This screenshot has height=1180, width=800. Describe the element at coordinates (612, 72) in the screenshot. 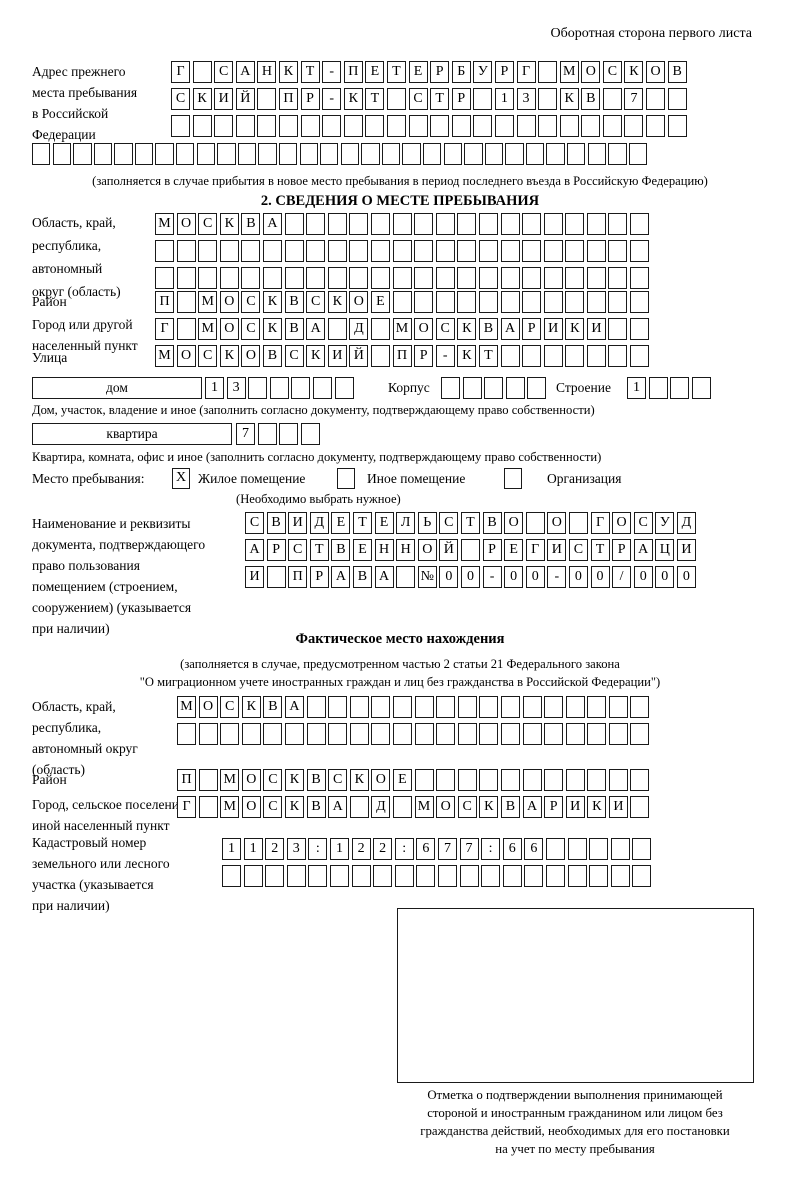

I see `previous-address-r1-cell-21: С` at that location.